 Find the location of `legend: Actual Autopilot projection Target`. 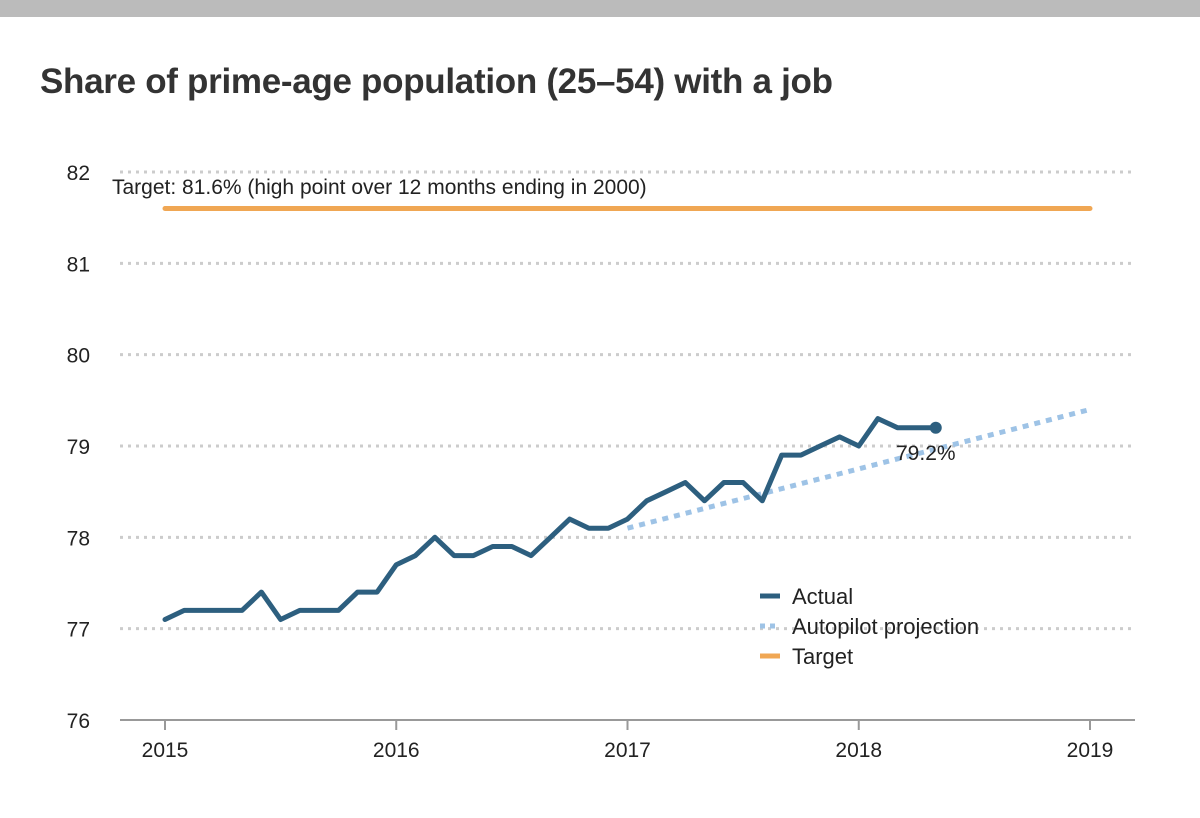

legend: Actual Autopilot projection Target is located at coordinates (869, 626).